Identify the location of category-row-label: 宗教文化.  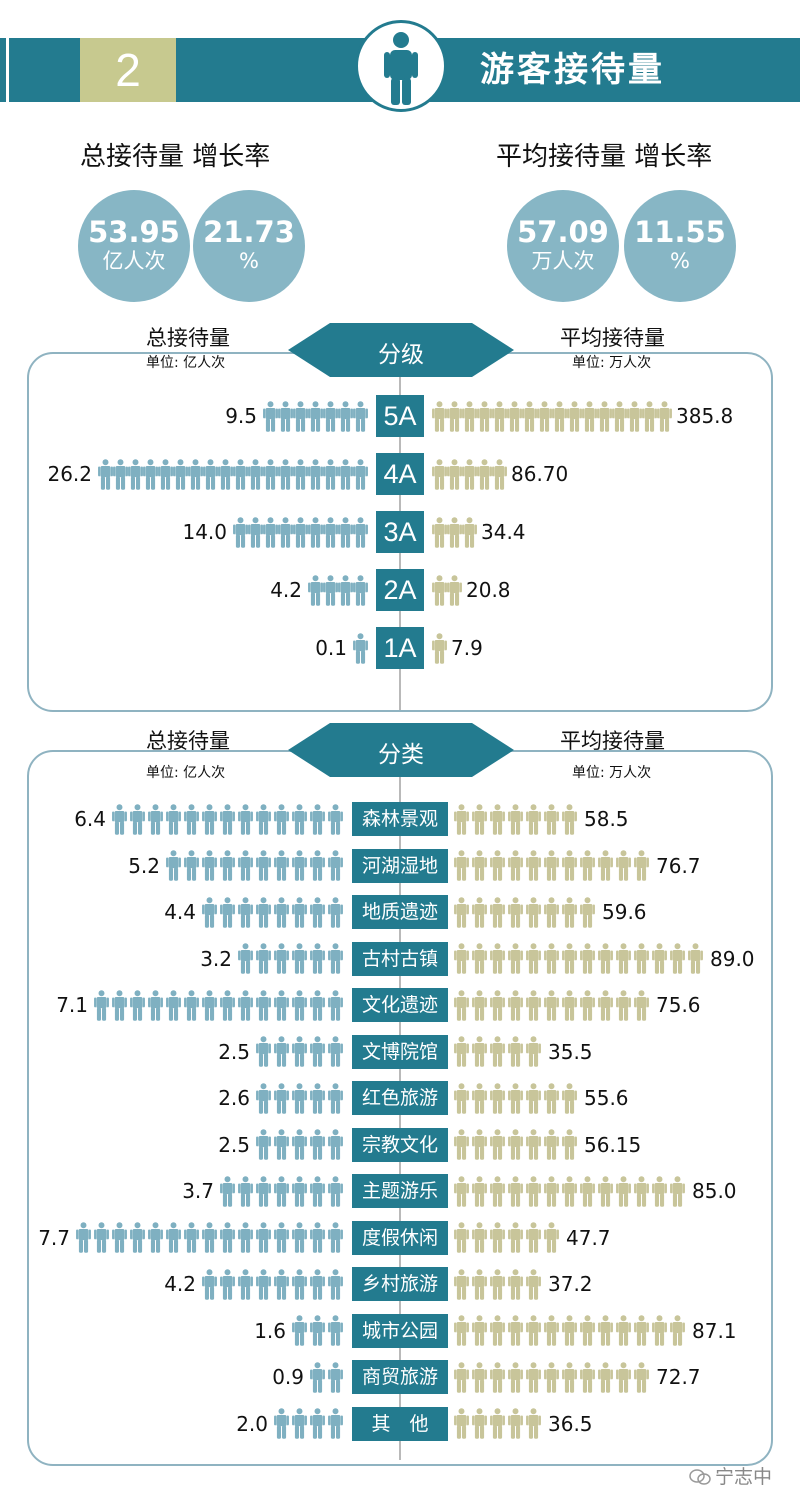
(400, 1144).